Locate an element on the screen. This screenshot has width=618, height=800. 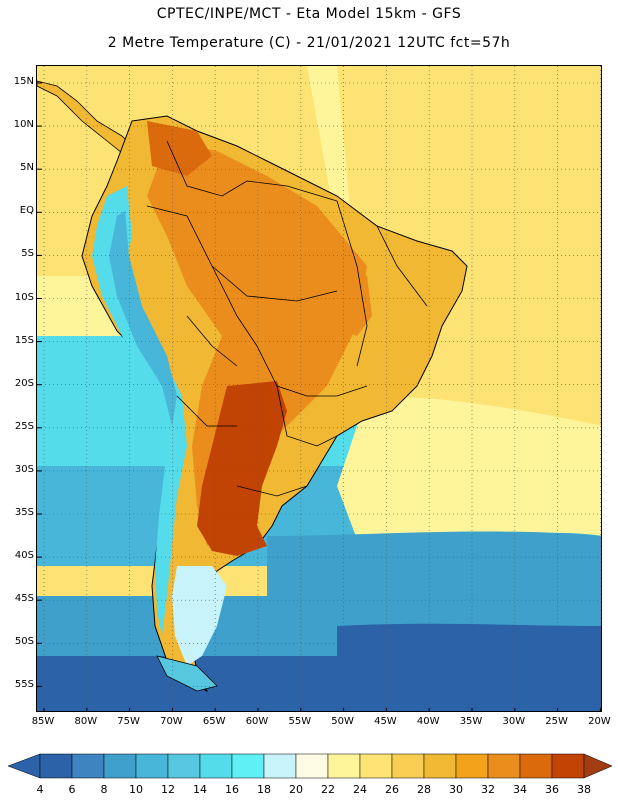
colorbar-label: 28 is located at coordinates (424, 789).